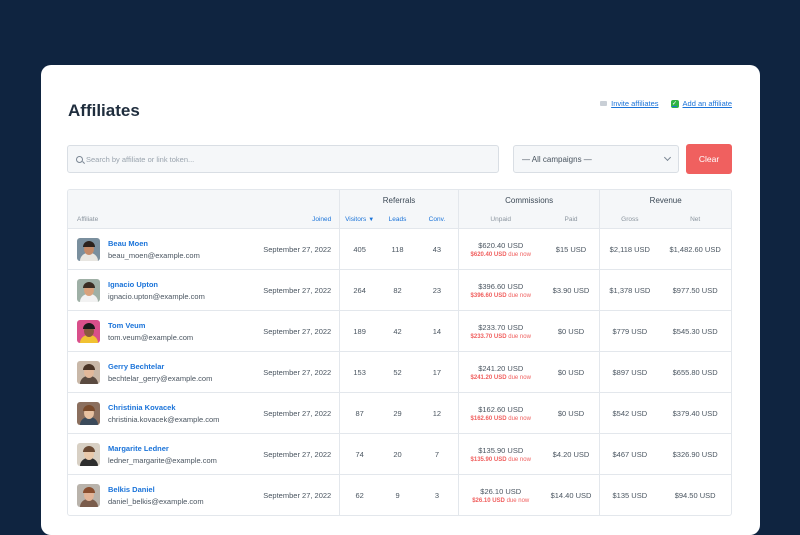  I want to click on paid-value: $14.40 USD, so click(571, 495).